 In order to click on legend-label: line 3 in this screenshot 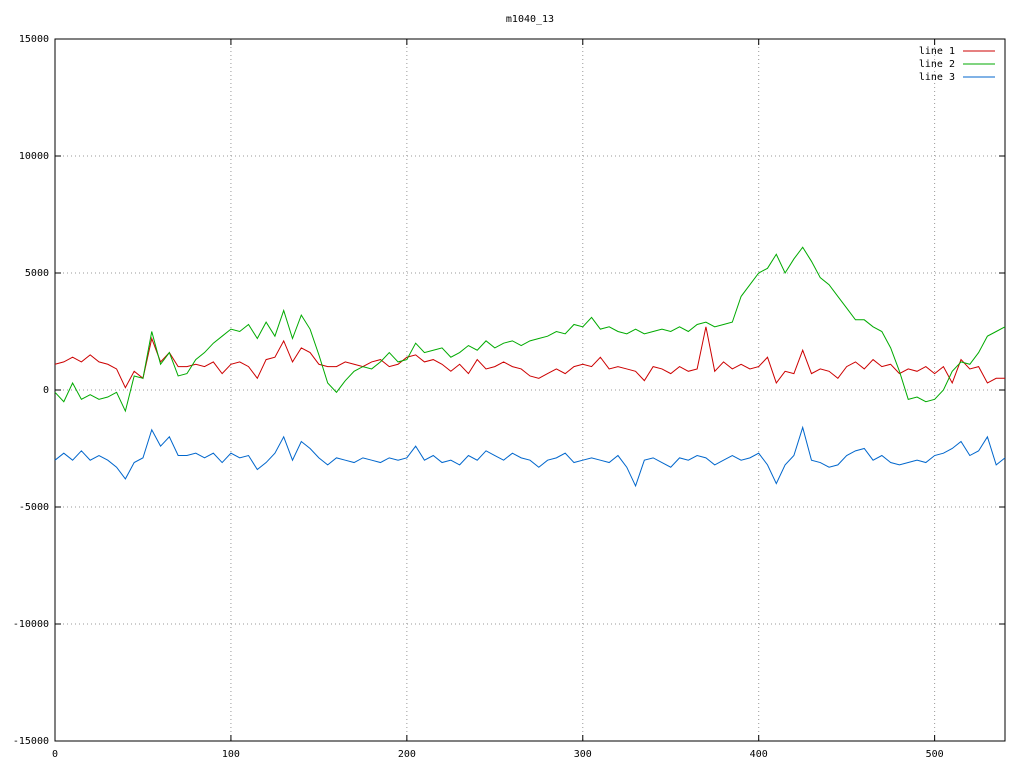, I will do `click(937, 77)`.